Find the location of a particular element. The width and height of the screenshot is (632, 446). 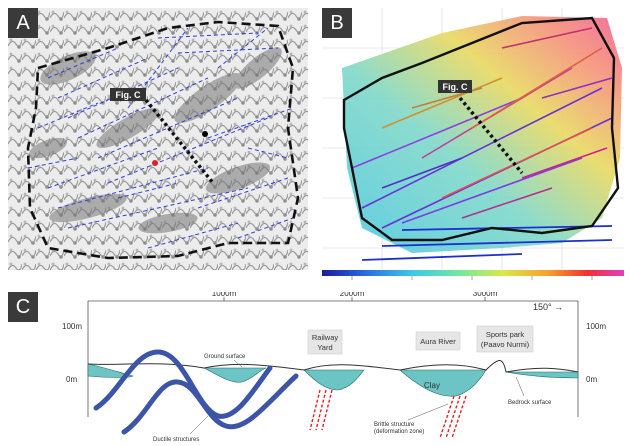

ductile-fold-structures is located at coordinates (196, 392).